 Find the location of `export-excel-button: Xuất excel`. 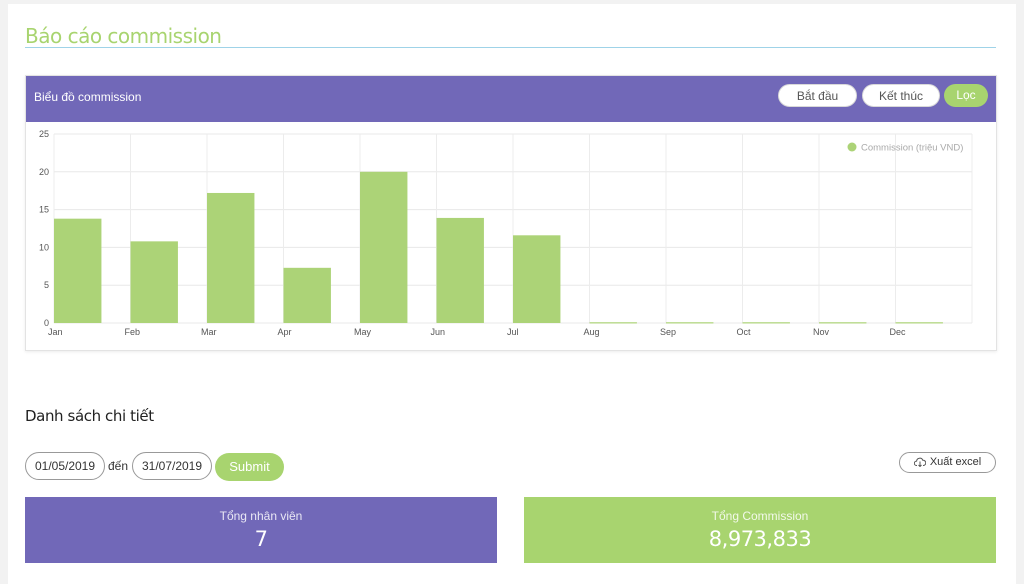

export-excel-button: Xuất excel is located at coordinates (947, 462).